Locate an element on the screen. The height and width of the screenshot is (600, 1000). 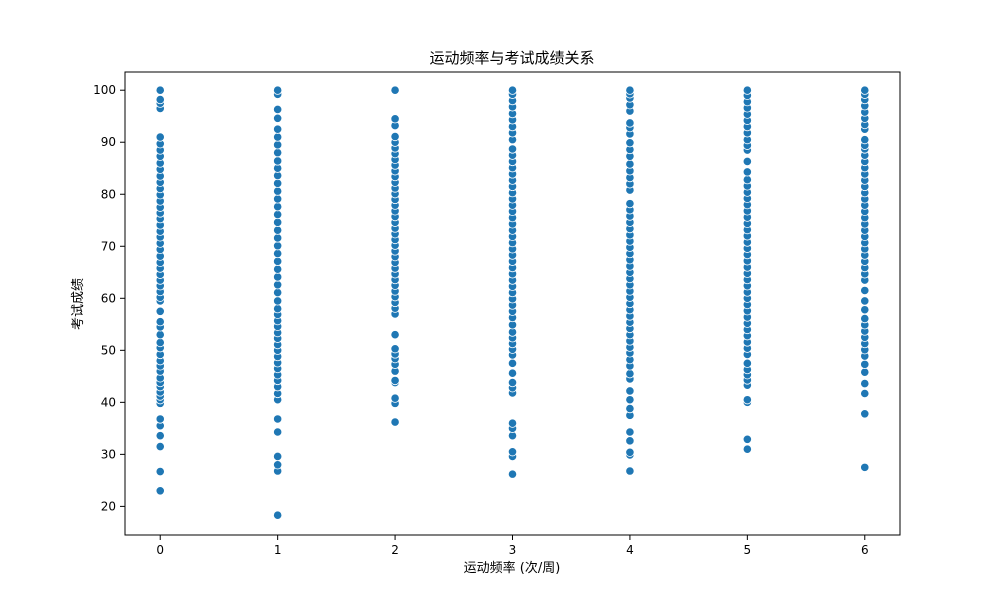
y-tick-label: 20 is located at coordinates (108, 506).